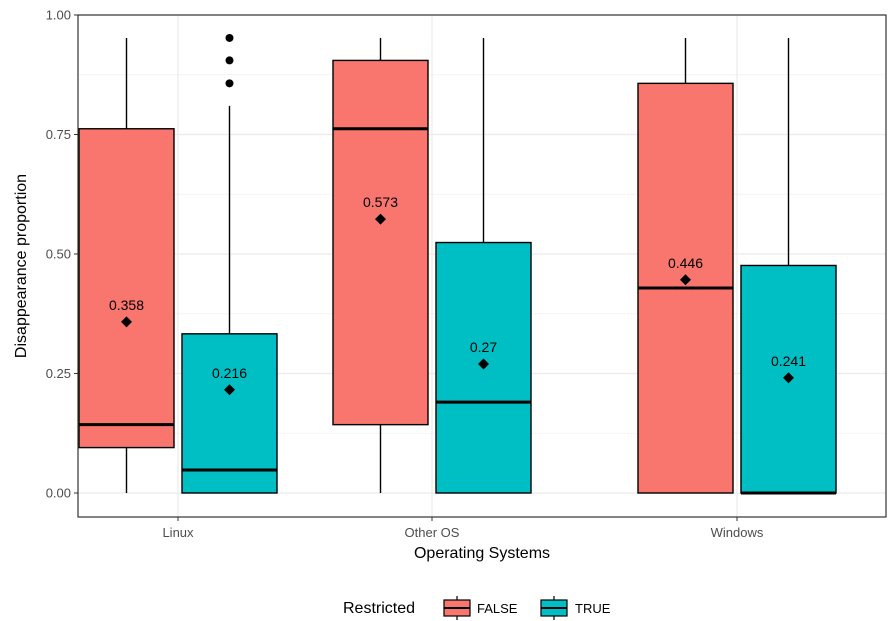 This screenshot has width=891, height=621. Describe the element at coordinates (483, 347) in the screenshot. I see `mean-label: 0.27` at that location.